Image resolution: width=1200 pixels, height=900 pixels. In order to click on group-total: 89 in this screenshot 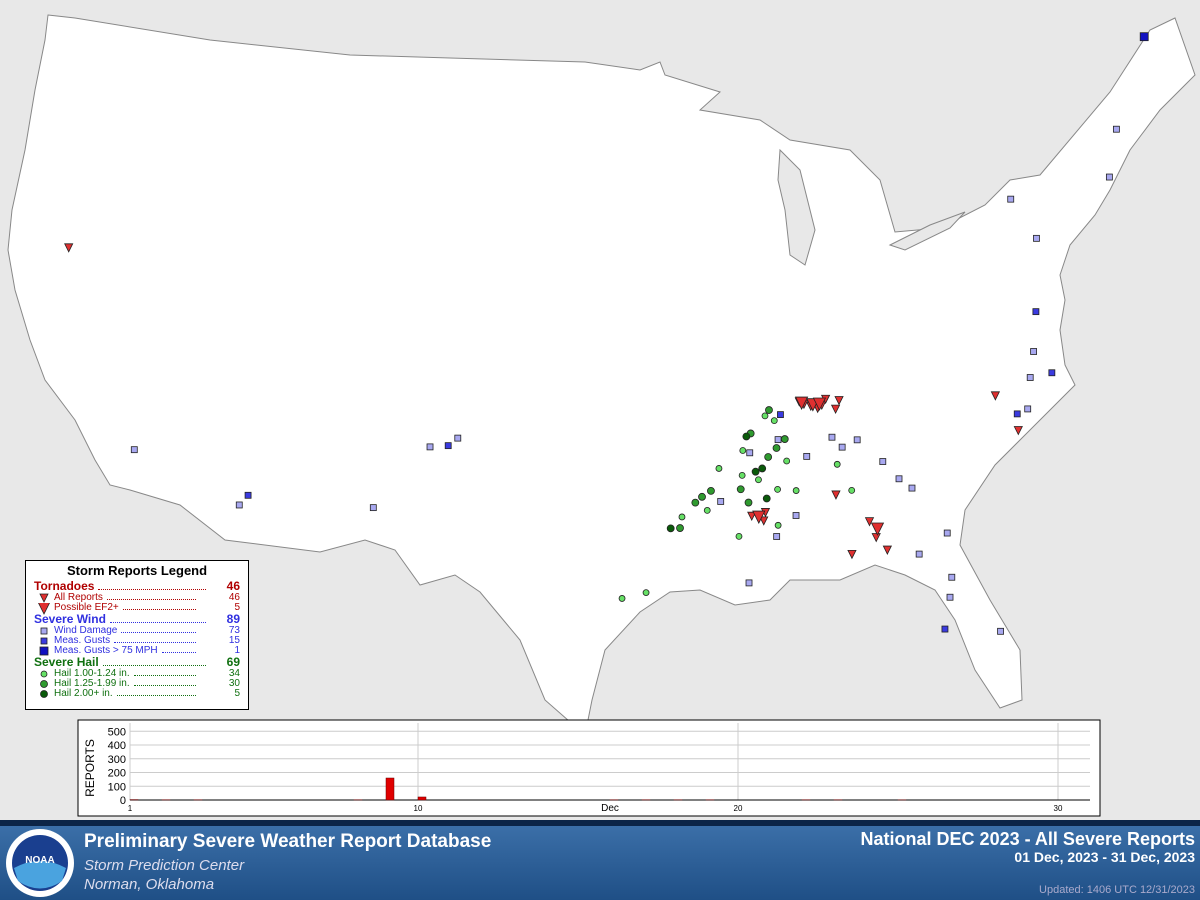, I will do `click(233, 619)`.